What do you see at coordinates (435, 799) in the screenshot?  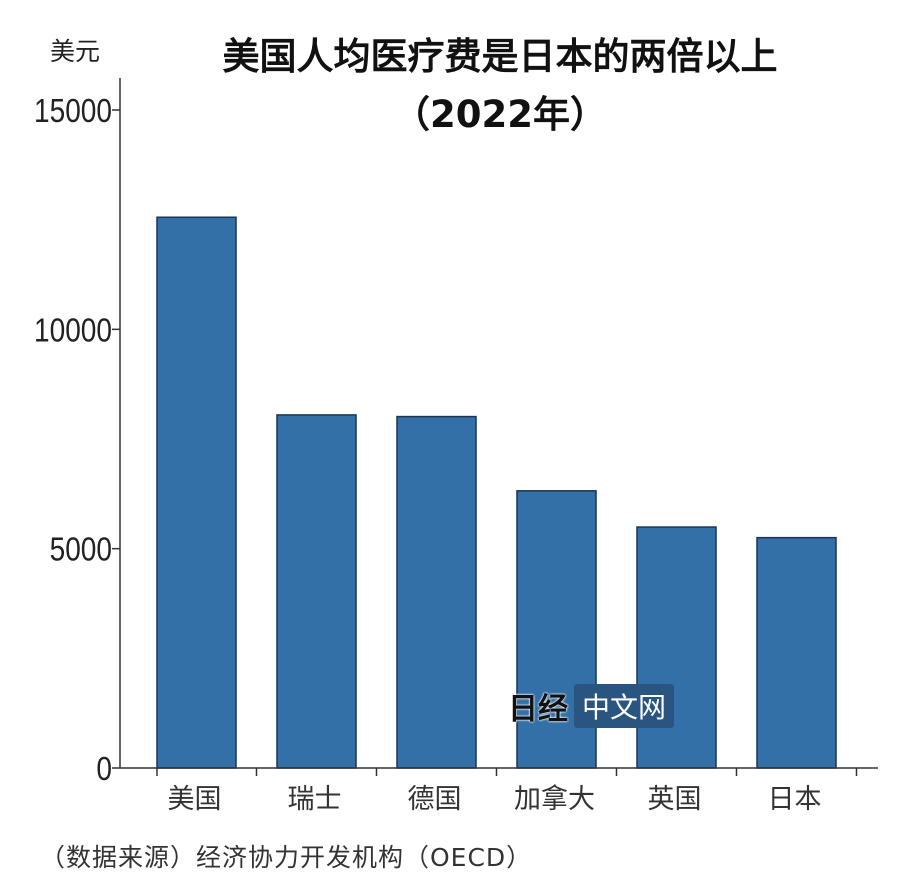 I see `x-tick-label: 德国` at bounding box center [435, 799].